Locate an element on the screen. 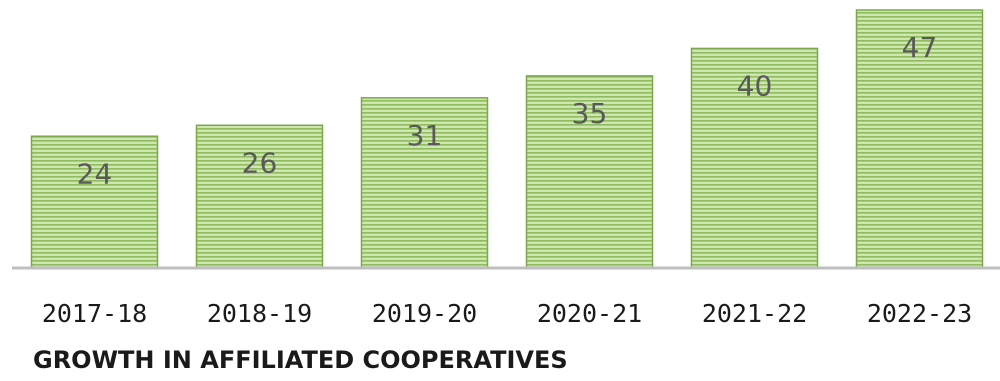  data-label-2022-23: 47 is located at coordinates (920, 47).